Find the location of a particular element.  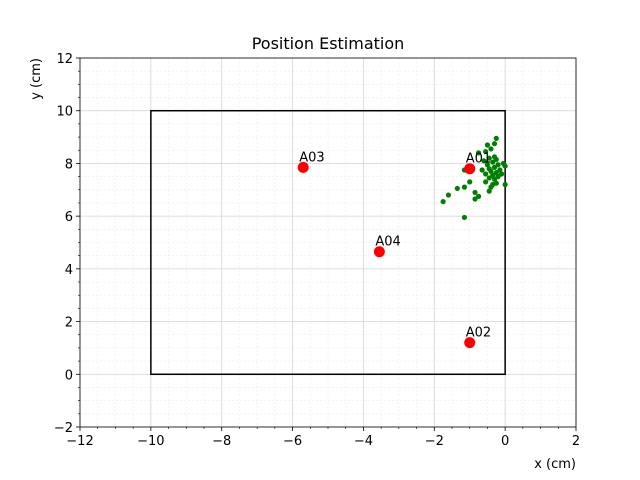

x-tick-label: −12 is located at coordinates (79, 441).